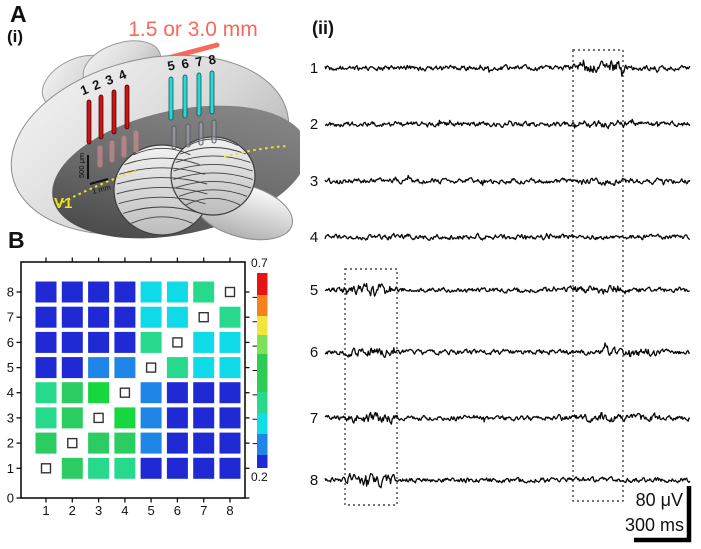 The height and width of the screenshot is (549, 701). What do you see at coordinates (10, 468) in the screenshot?
I see `y-axis-label-1: 1` at bounding box center [10, 468].